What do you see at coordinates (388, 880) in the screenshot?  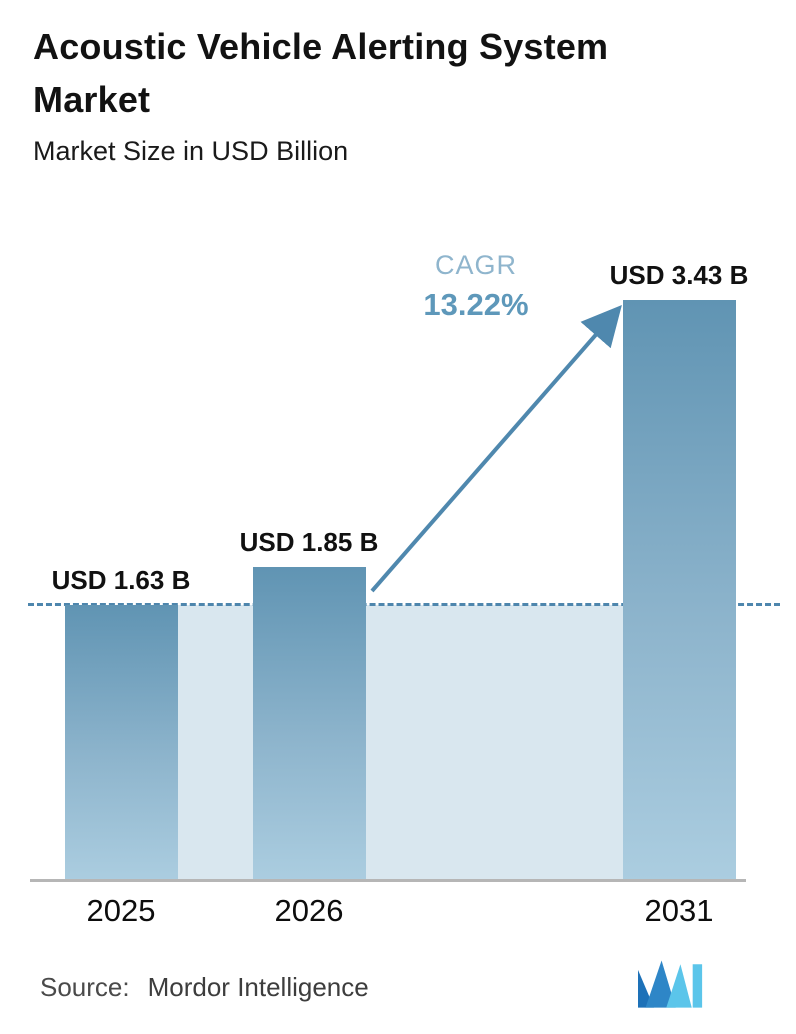 I see `x-axis-line` at bounding box center [388, 880].